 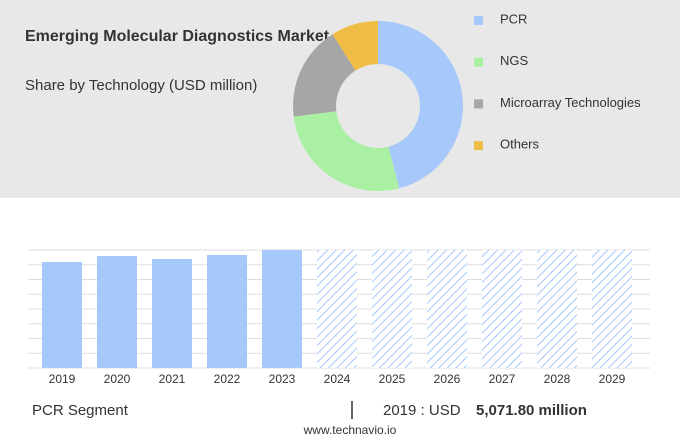 I want to click on x-tick-label: 2023, so click(x=282, y=379).